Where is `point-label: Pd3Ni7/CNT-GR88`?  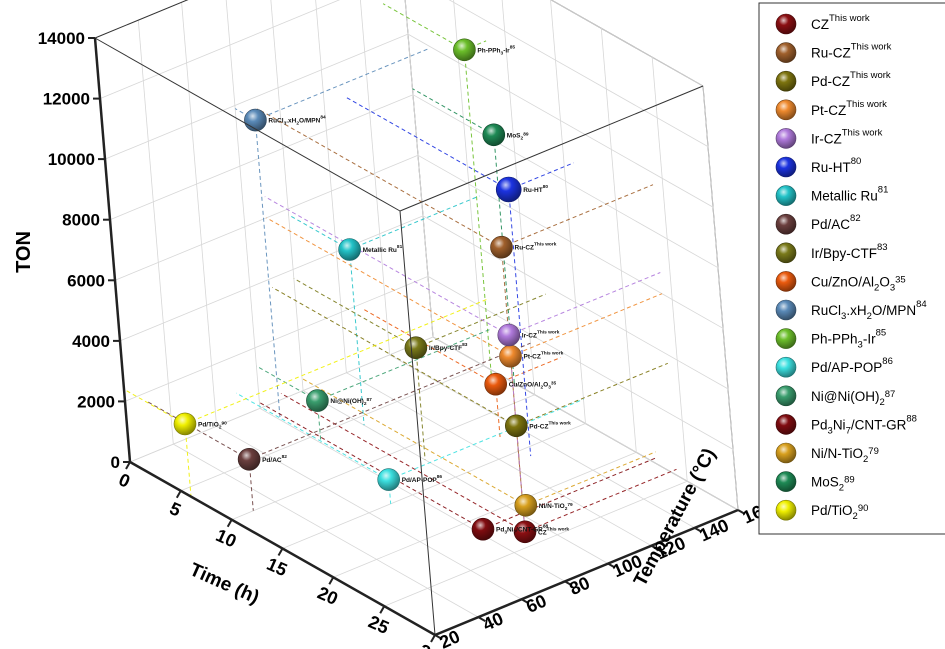
point-label: Pd3Ni7/CNT-GR88 is located at coordinates (522, 530).